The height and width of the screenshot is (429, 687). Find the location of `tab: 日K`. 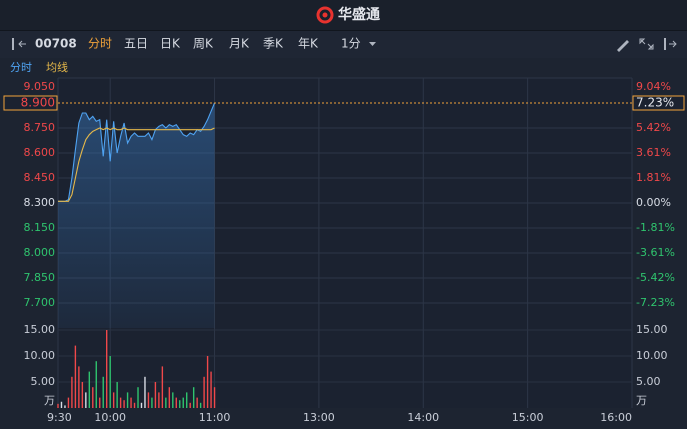

tab: 日K is located at coordinates (170, 44).